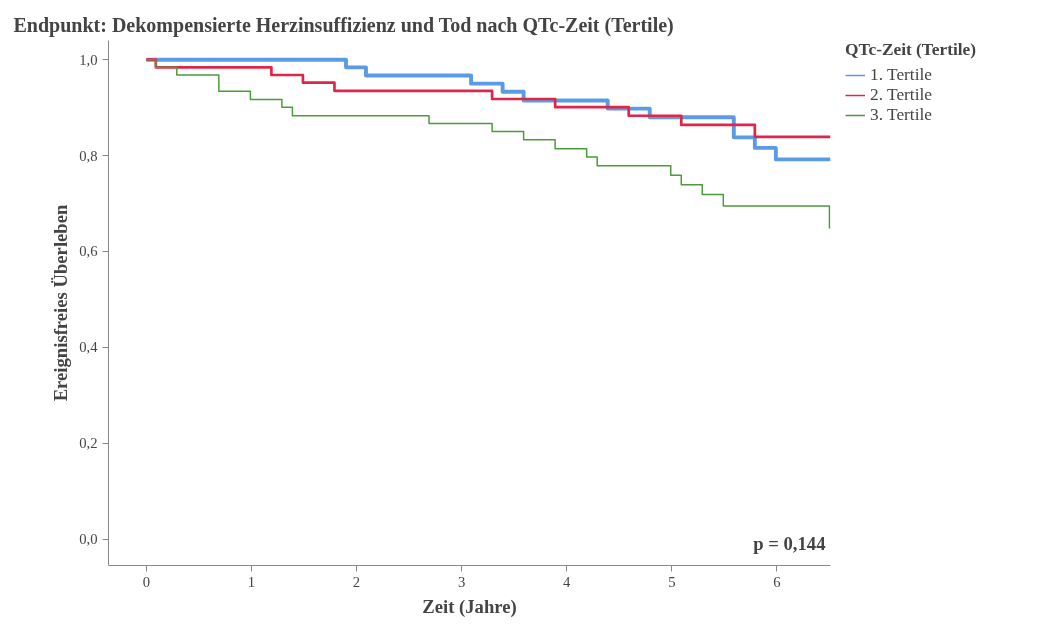 This screenshot has width=1055, height=629. Describe the element at coordinates (901, 75) in the screenshot. I see `legend-label: 1. Tertile` at that location.